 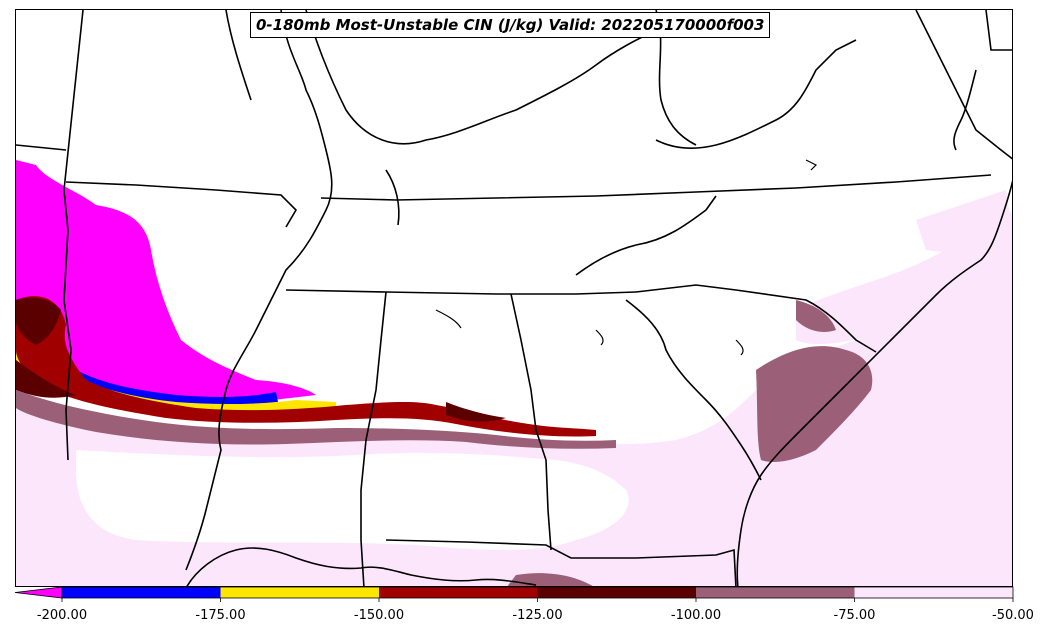 I want to click on colorbar, so click(x=514, y=594).